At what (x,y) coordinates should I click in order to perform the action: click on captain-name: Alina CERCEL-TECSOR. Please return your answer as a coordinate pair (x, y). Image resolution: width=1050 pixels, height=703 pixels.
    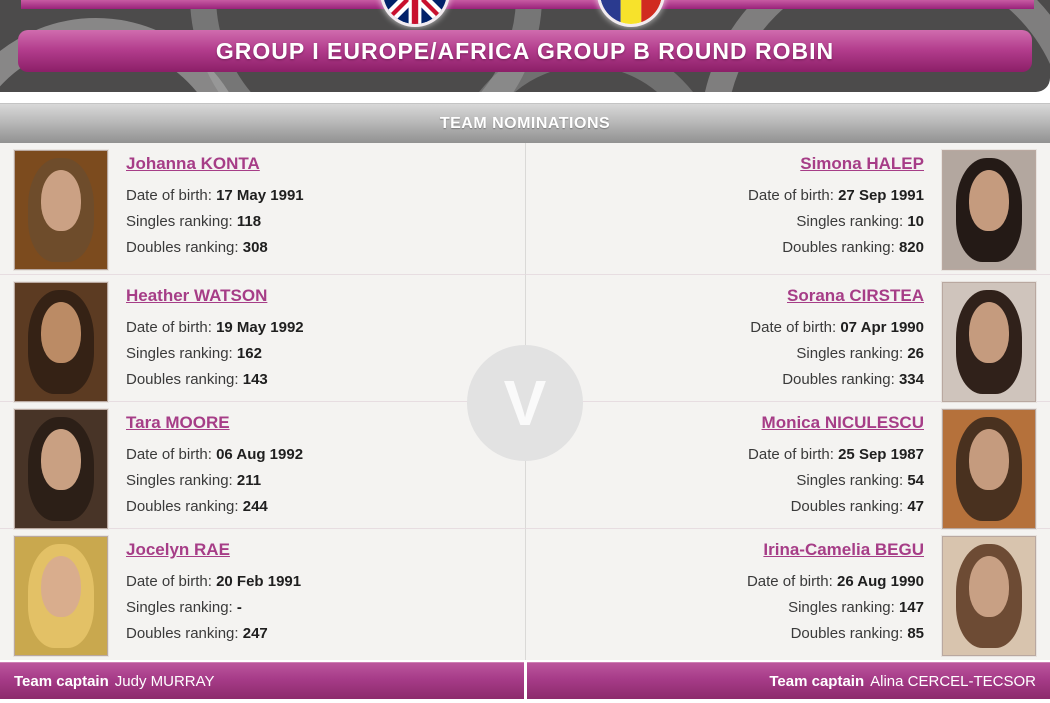
    Looking at the image, I should click on (953, 681).